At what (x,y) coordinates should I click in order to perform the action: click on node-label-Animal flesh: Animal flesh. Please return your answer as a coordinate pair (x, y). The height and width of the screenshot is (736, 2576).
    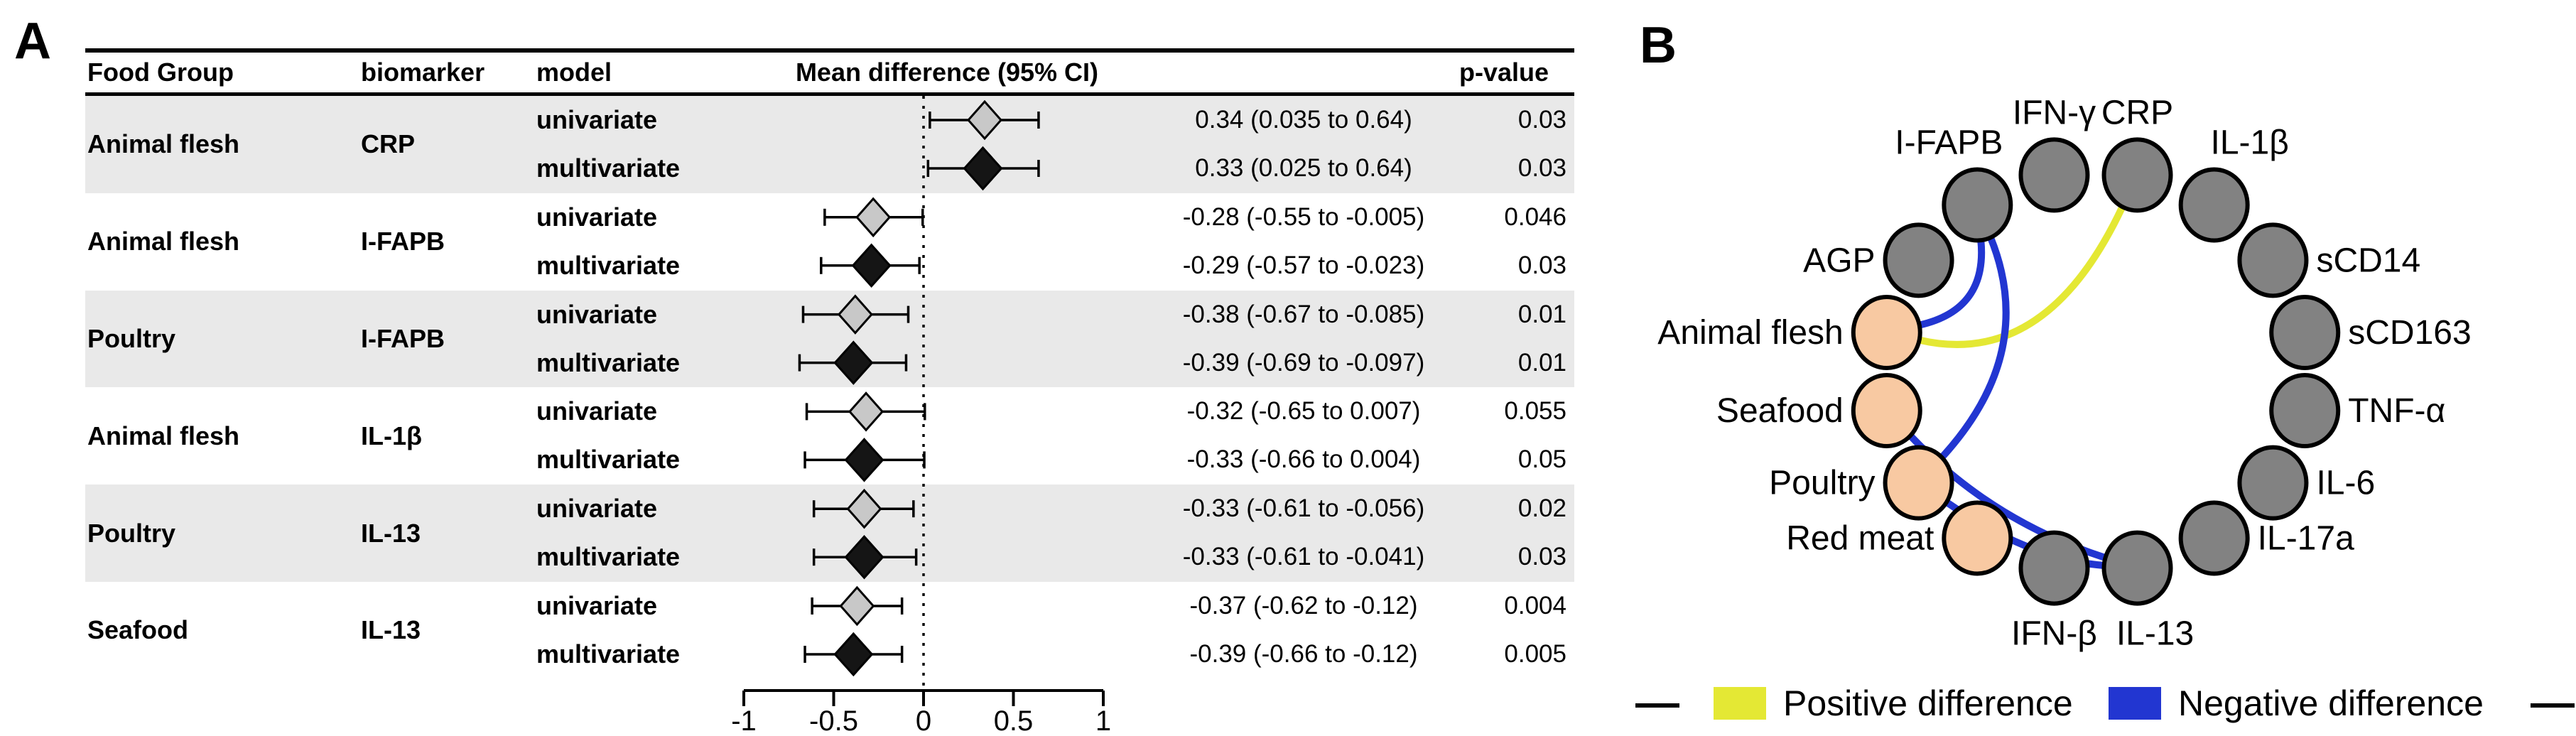
    Looking at the image, I should click on (1750, 333).